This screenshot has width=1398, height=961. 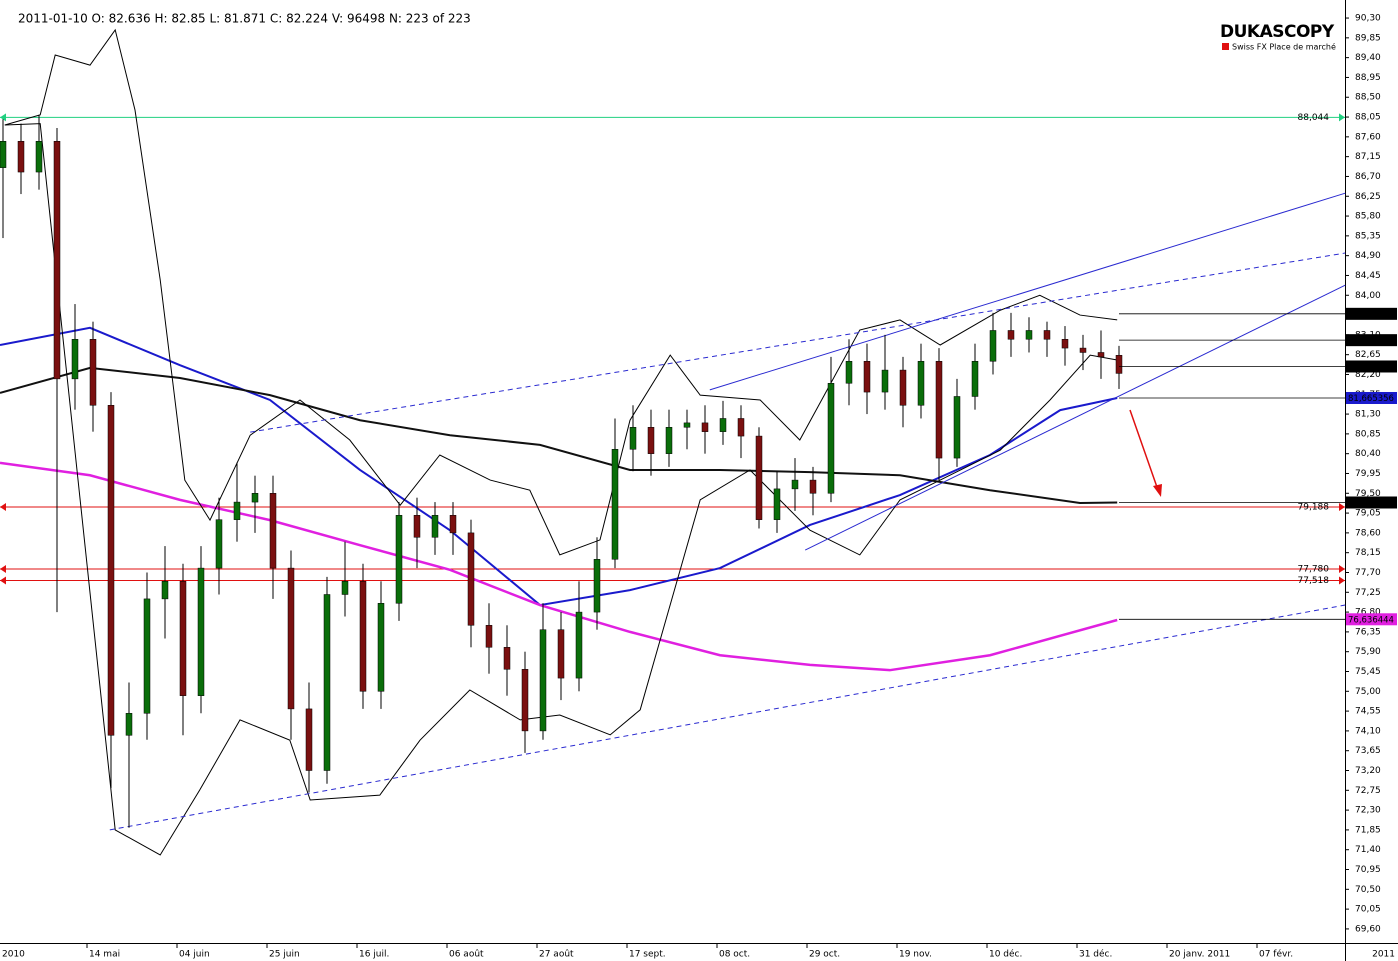 What do you see at coordinates (1368, 870) in the screenshot?
I see `y-tick-label: 70,95` at bounding box center [1368, 870].